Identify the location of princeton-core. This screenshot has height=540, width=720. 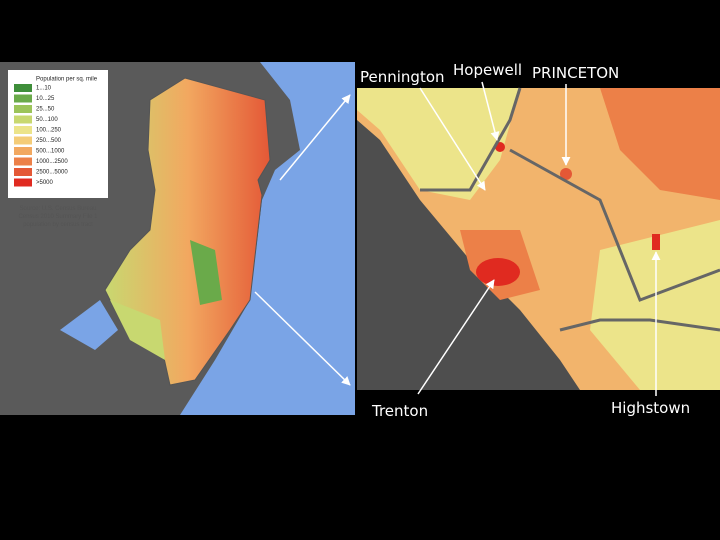
(566, 174).